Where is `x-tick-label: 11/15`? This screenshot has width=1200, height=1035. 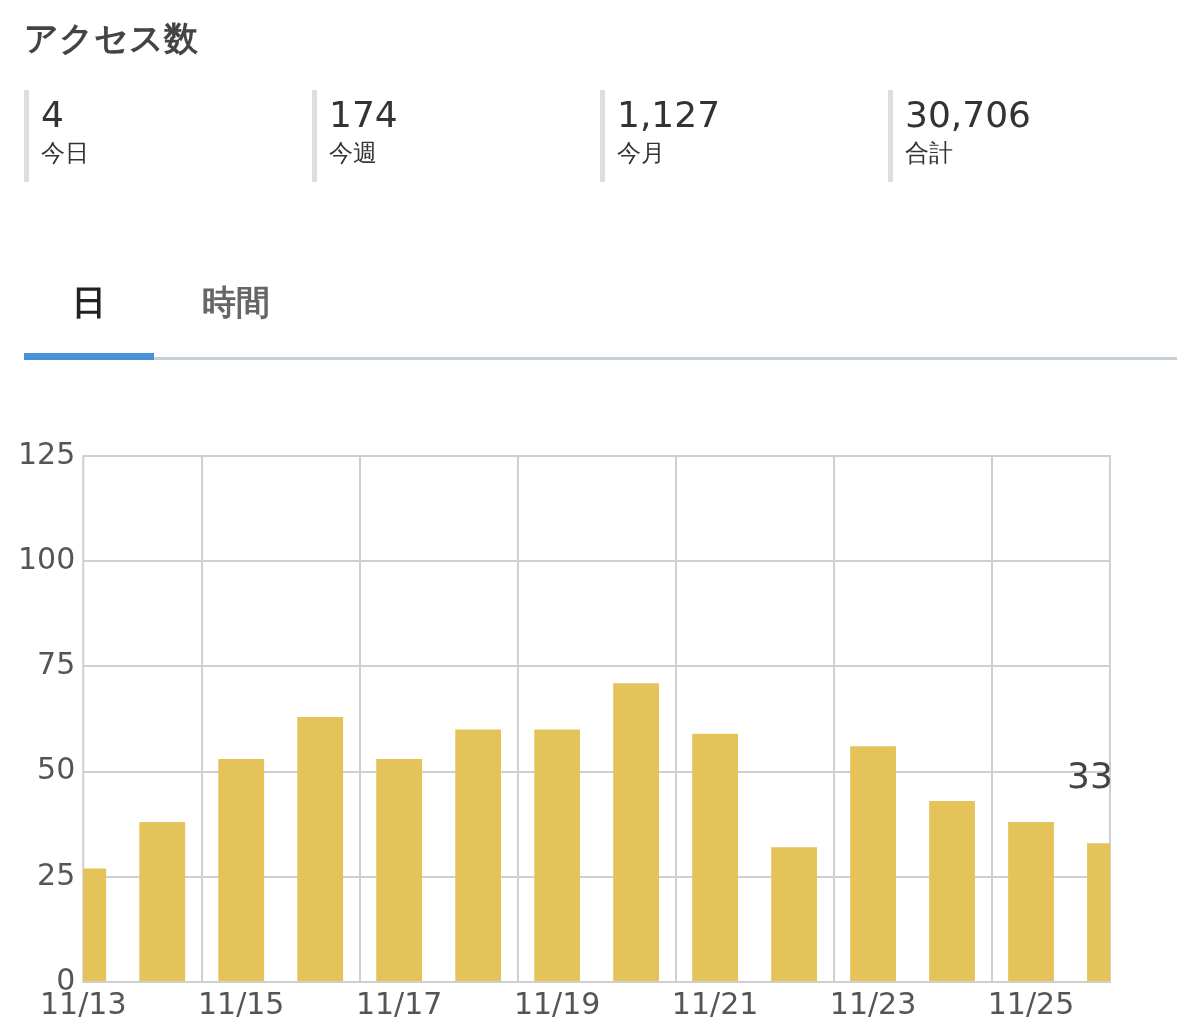
x-tick-label: 11/15 is located at coordinates (241, 1003).